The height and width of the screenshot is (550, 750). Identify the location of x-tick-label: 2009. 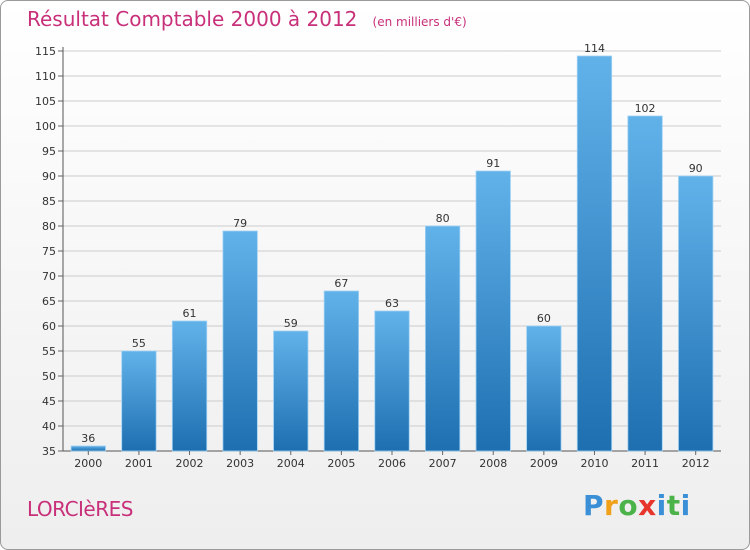
(544, 463).